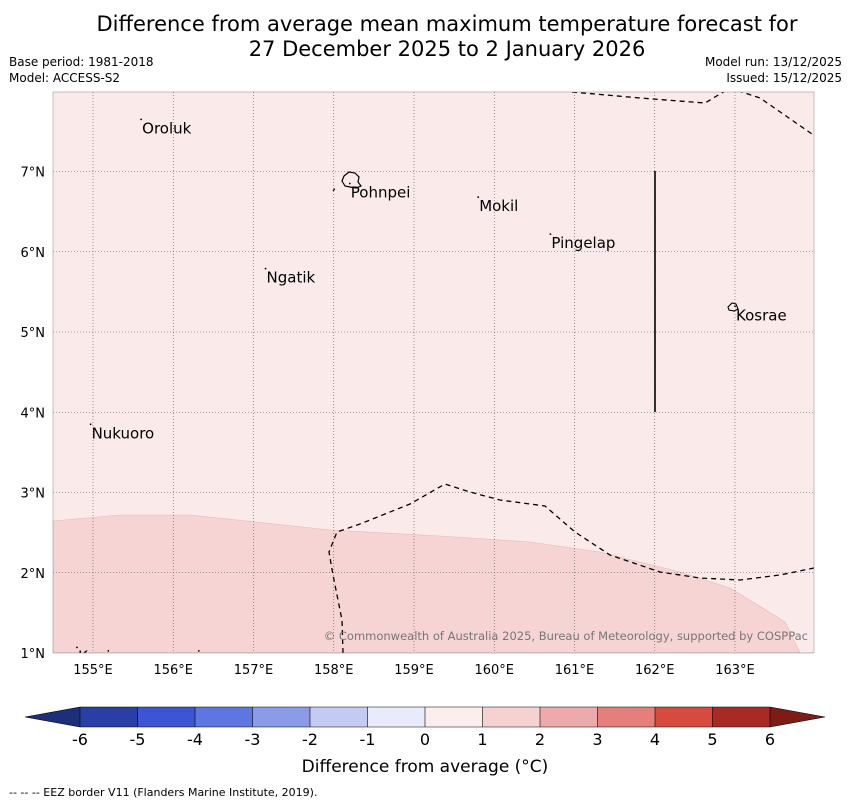  What do you see at coordinates (797, 717) in the screenshot?
I see `colorbar-extend-high` at bounding box center [797, 717].